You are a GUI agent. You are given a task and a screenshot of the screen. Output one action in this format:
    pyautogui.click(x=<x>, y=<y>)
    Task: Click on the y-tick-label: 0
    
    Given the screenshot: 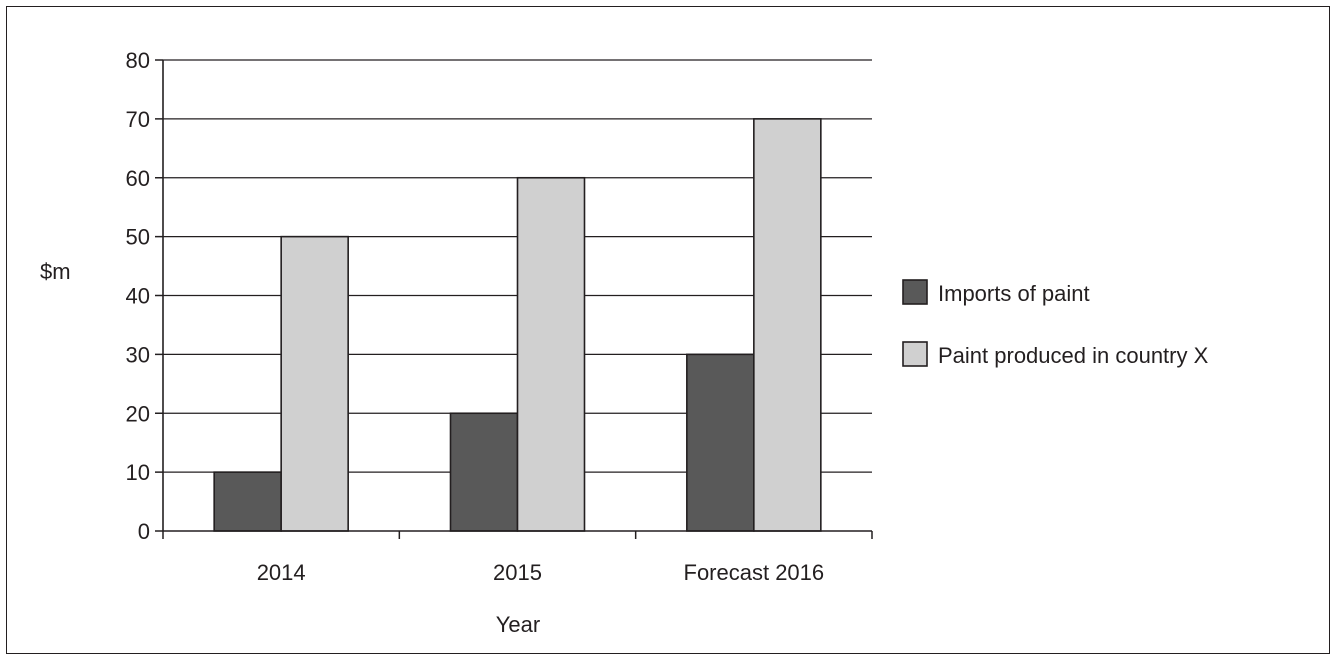 What is the action you would take?
    pyautogui.click(x=144, y=531)
    